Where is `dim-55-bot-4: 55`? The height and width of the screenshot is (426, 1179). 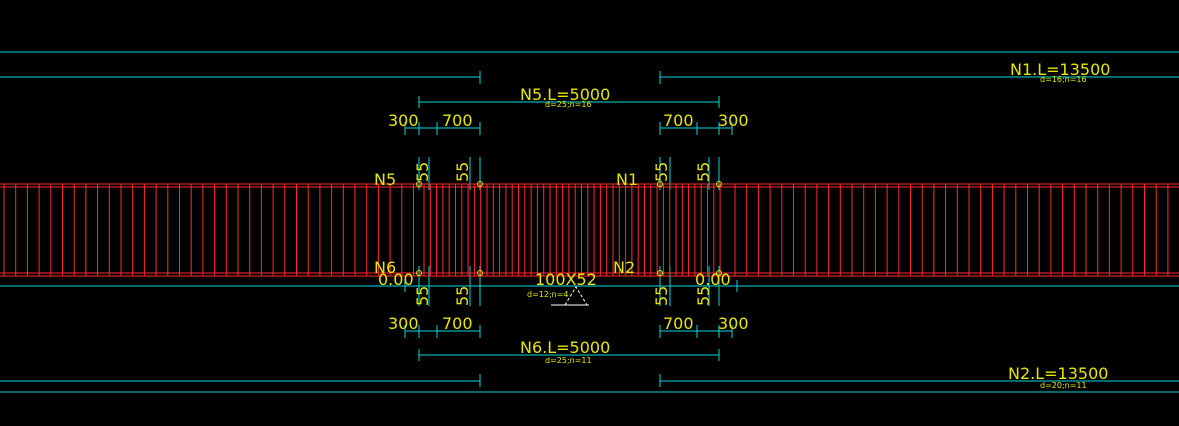
dim-55-bot-4: 55 is located at coordinates (703, 296).